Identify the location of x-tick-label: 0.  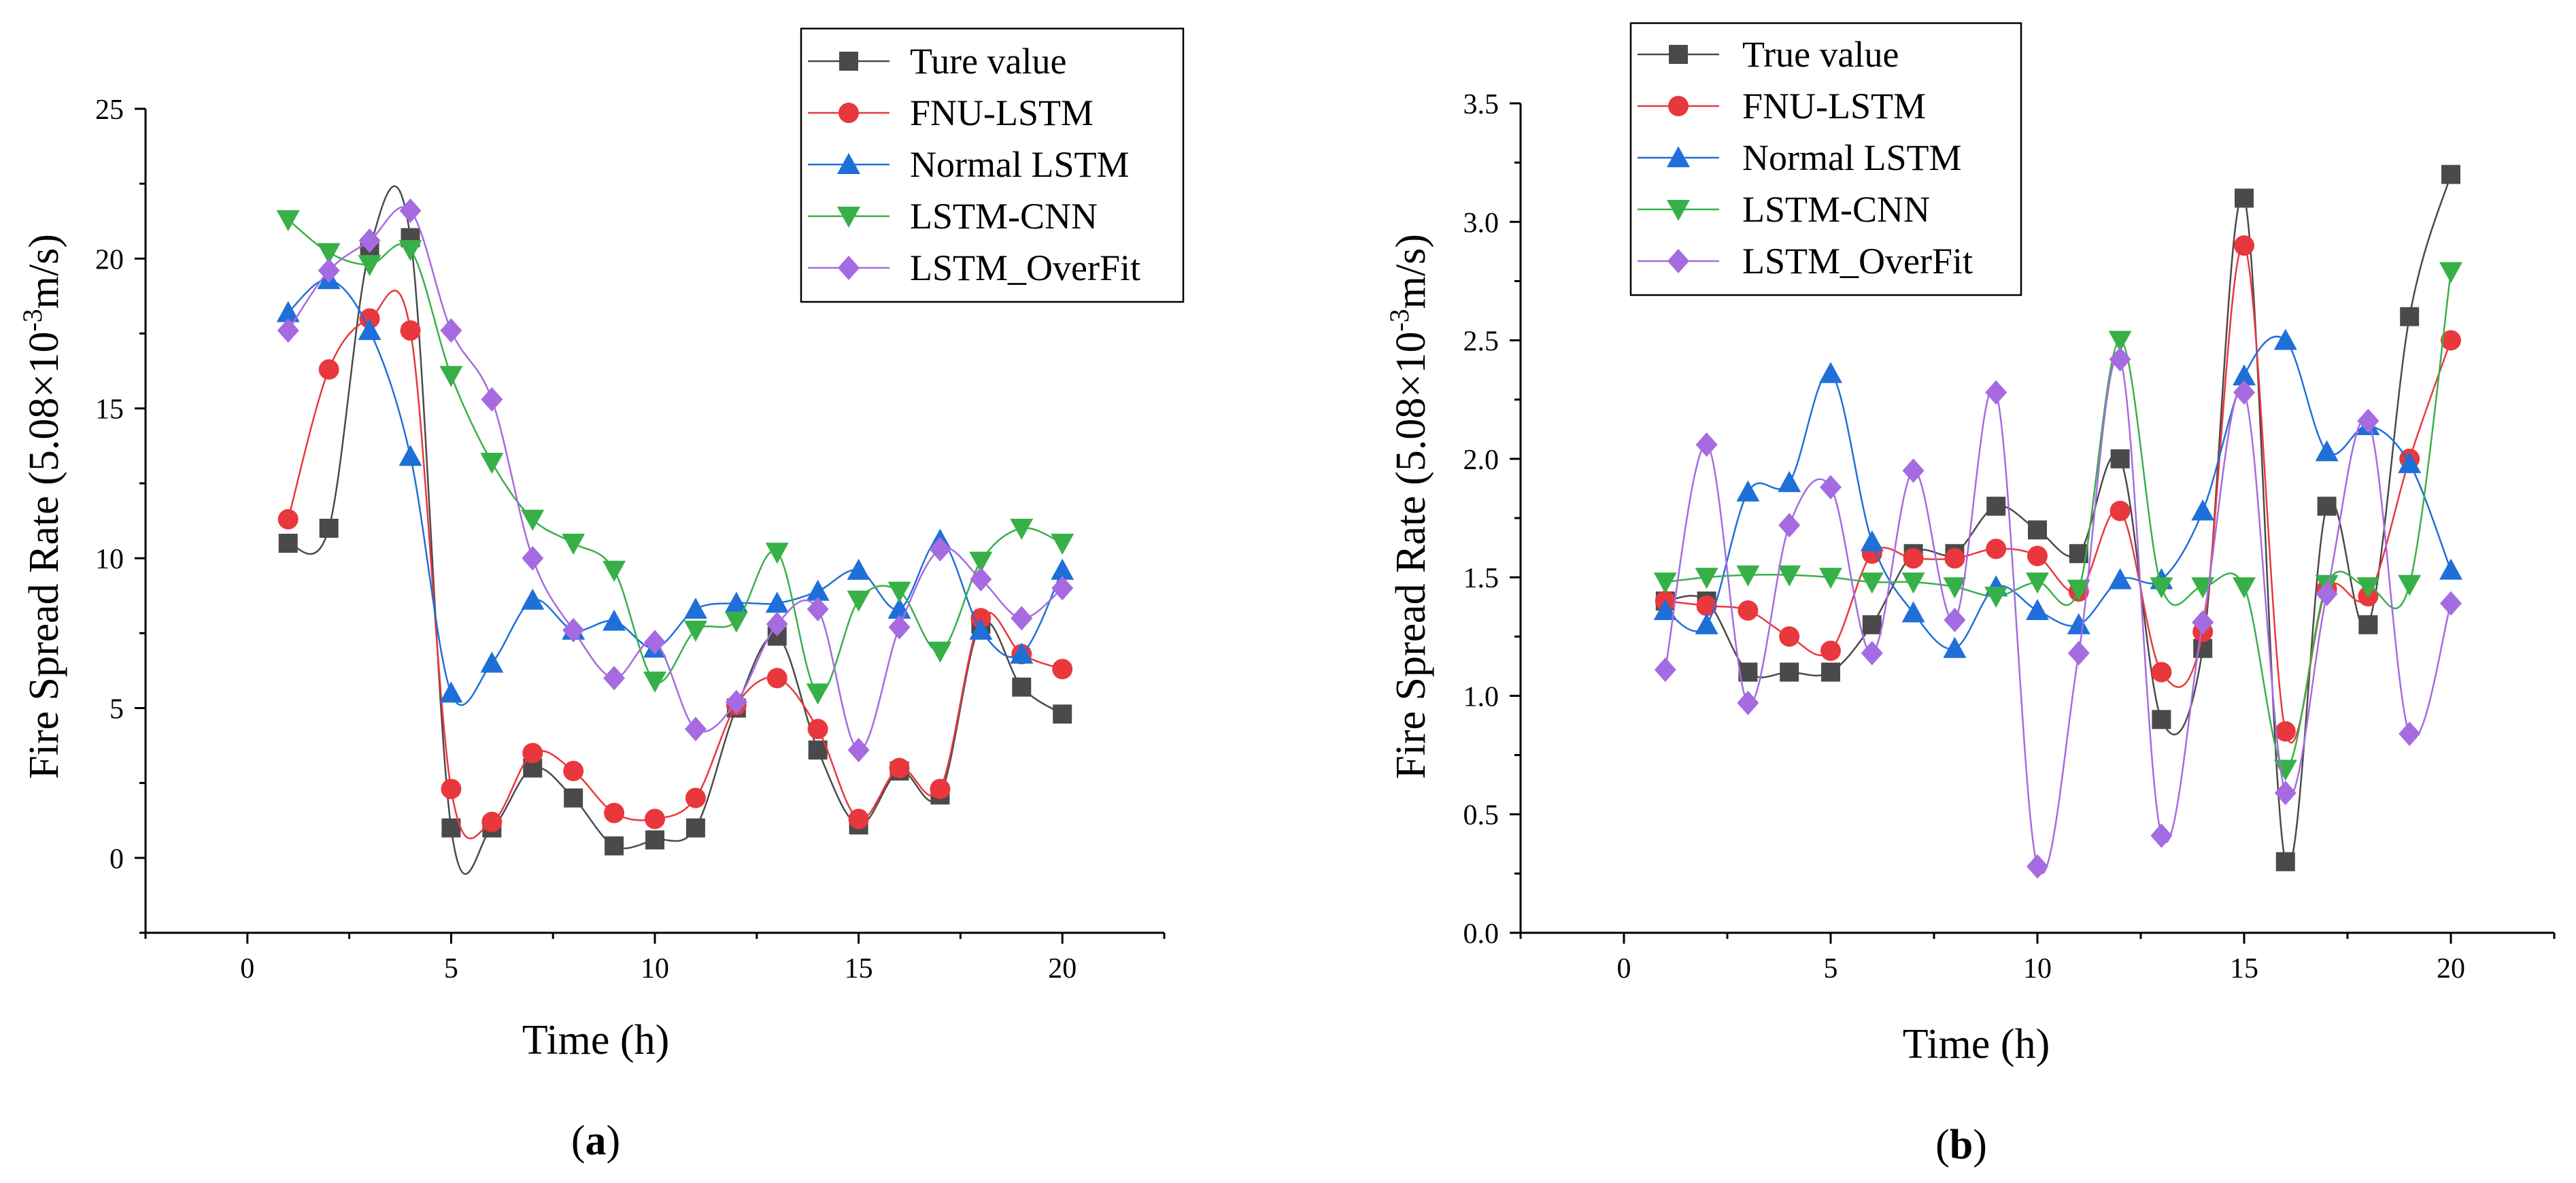
(1624, 968).